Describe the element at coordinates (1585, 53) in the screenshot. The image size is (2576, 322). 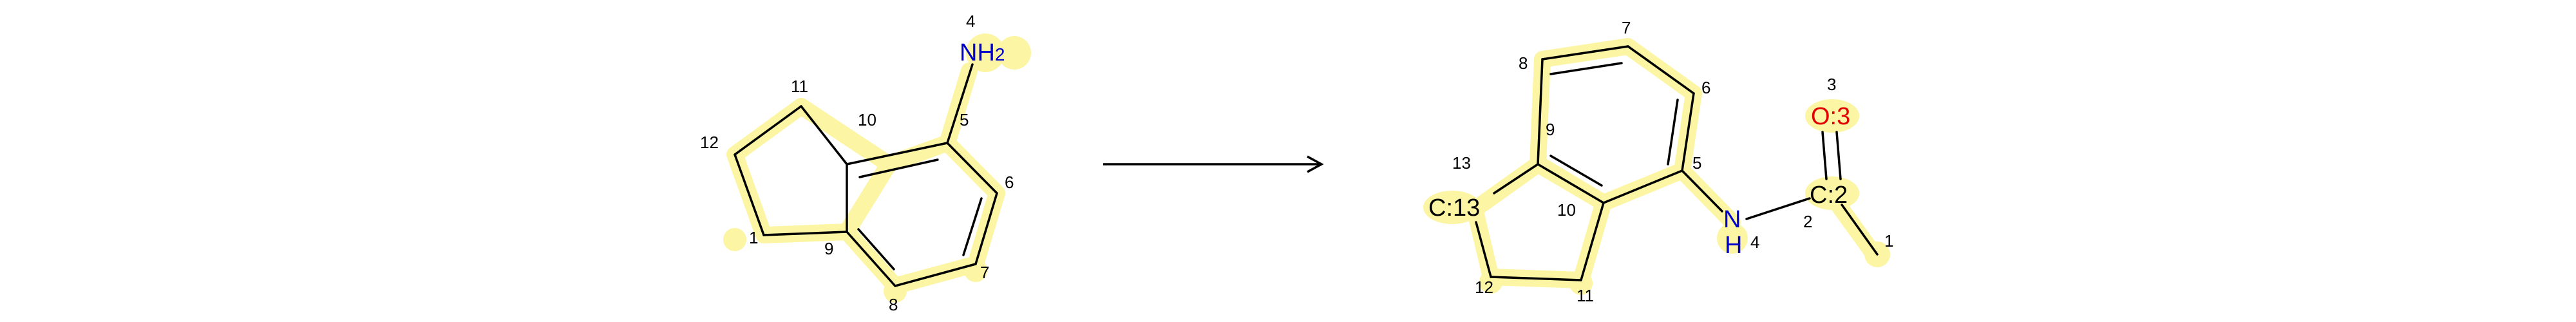
I see `bond-c8-c7` at that location.